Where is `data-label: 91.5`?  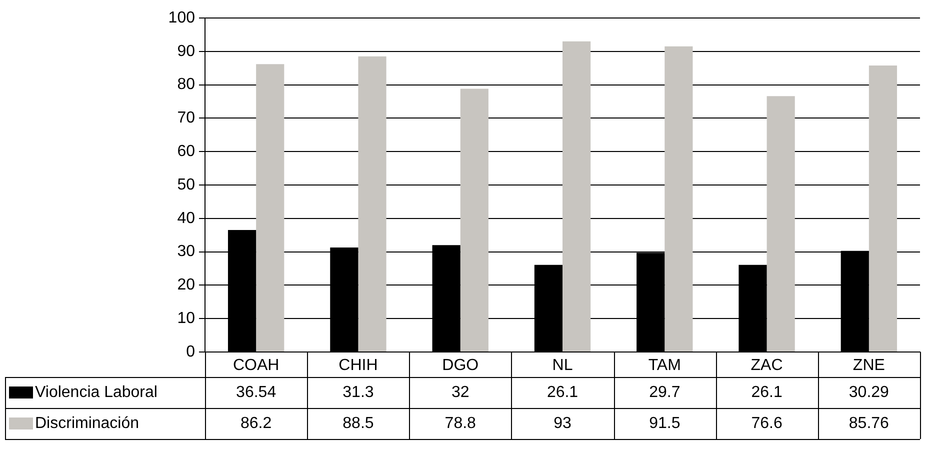 data-label: 91.5 is located at coordinates (664, 423).